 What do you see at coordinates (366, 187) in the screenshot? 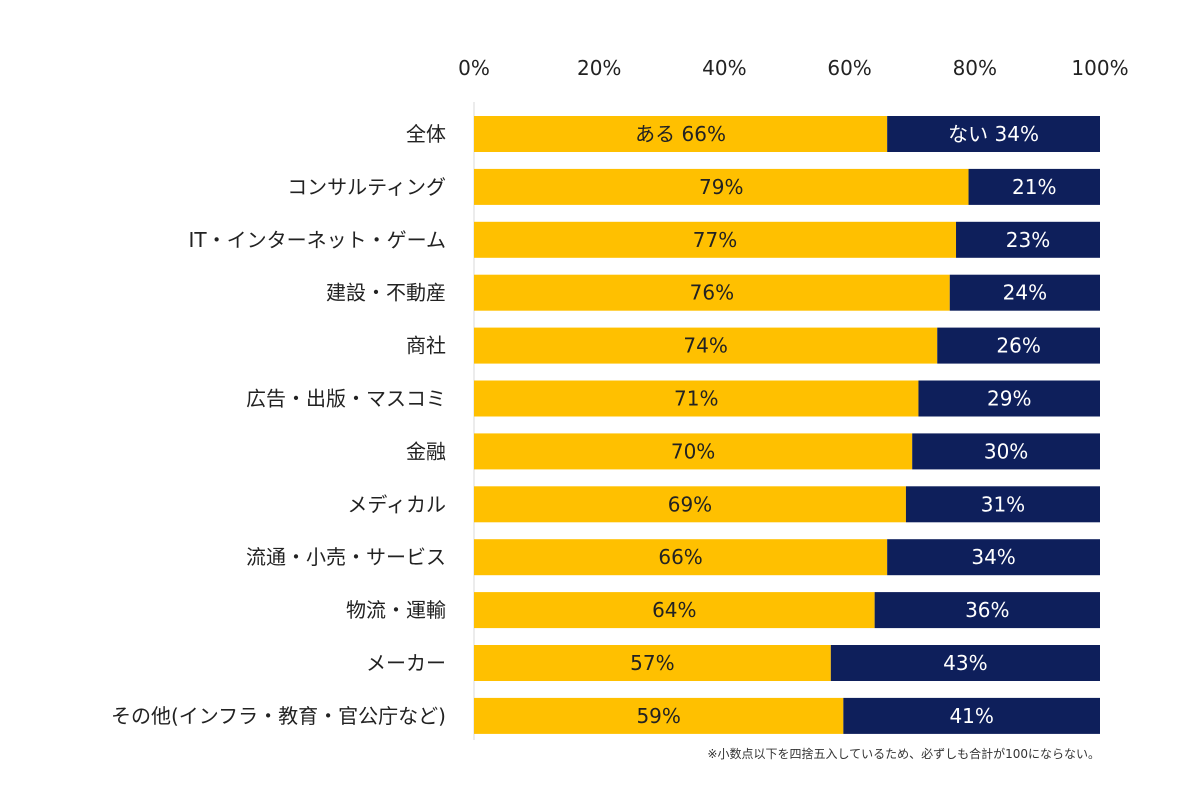
I see `category-label: コンサルティング` at bounding box center [366, 187].